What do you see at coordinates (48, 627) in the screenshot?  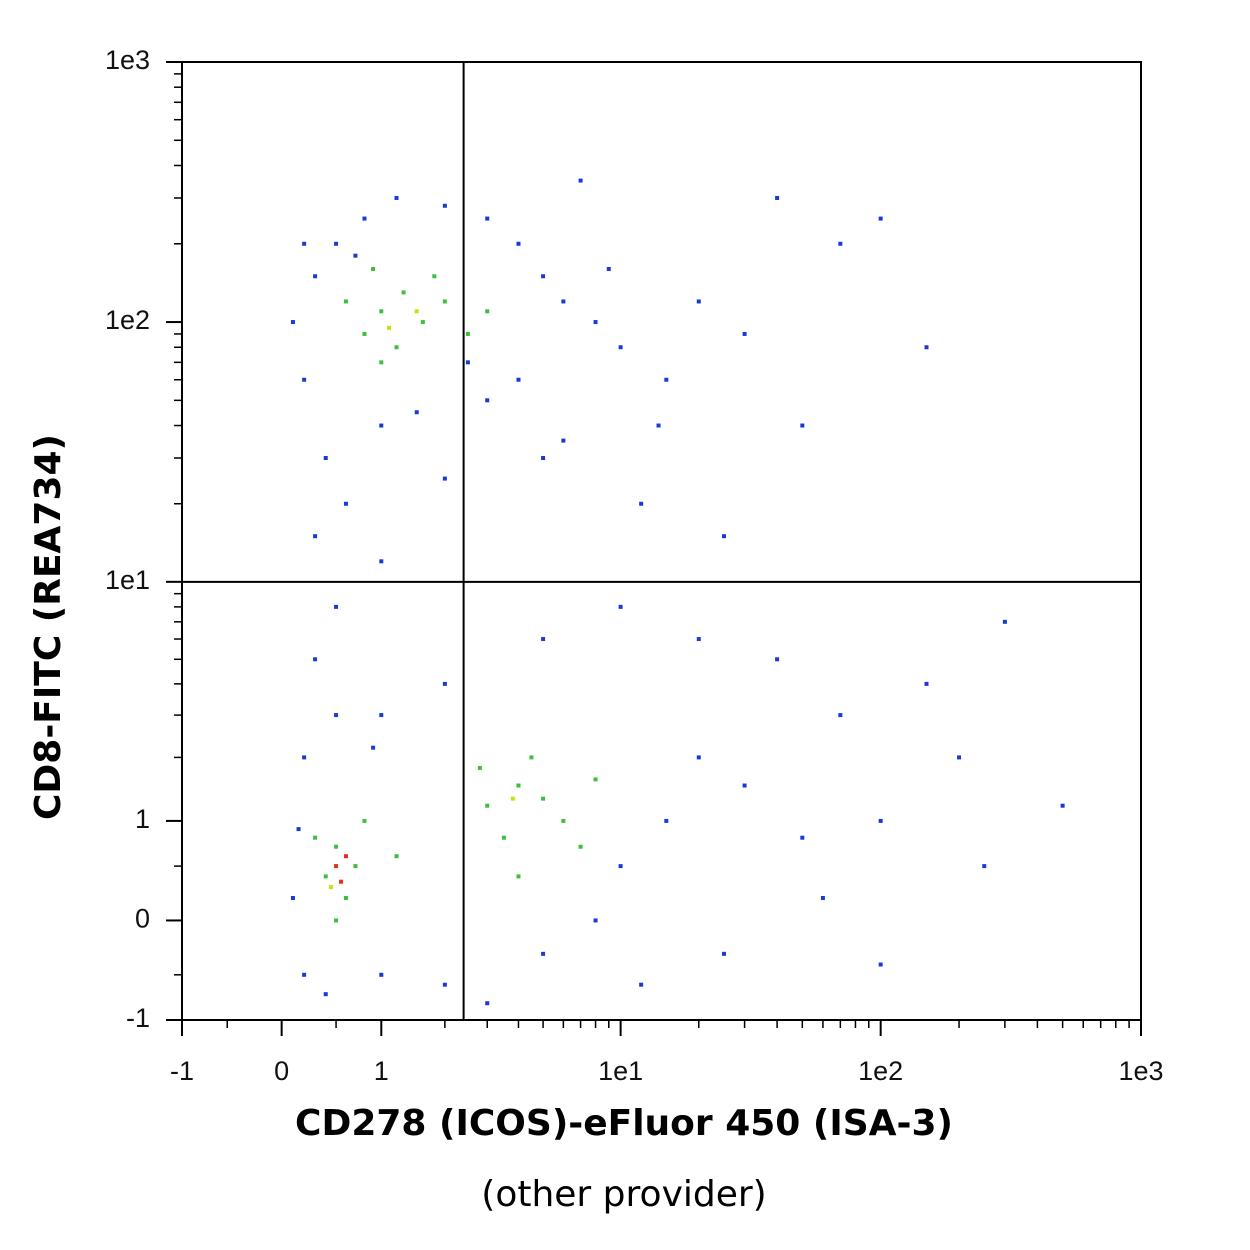 I see `y-axis-title: CD8-FITC (REA734)` at bounding box center [48, 627].